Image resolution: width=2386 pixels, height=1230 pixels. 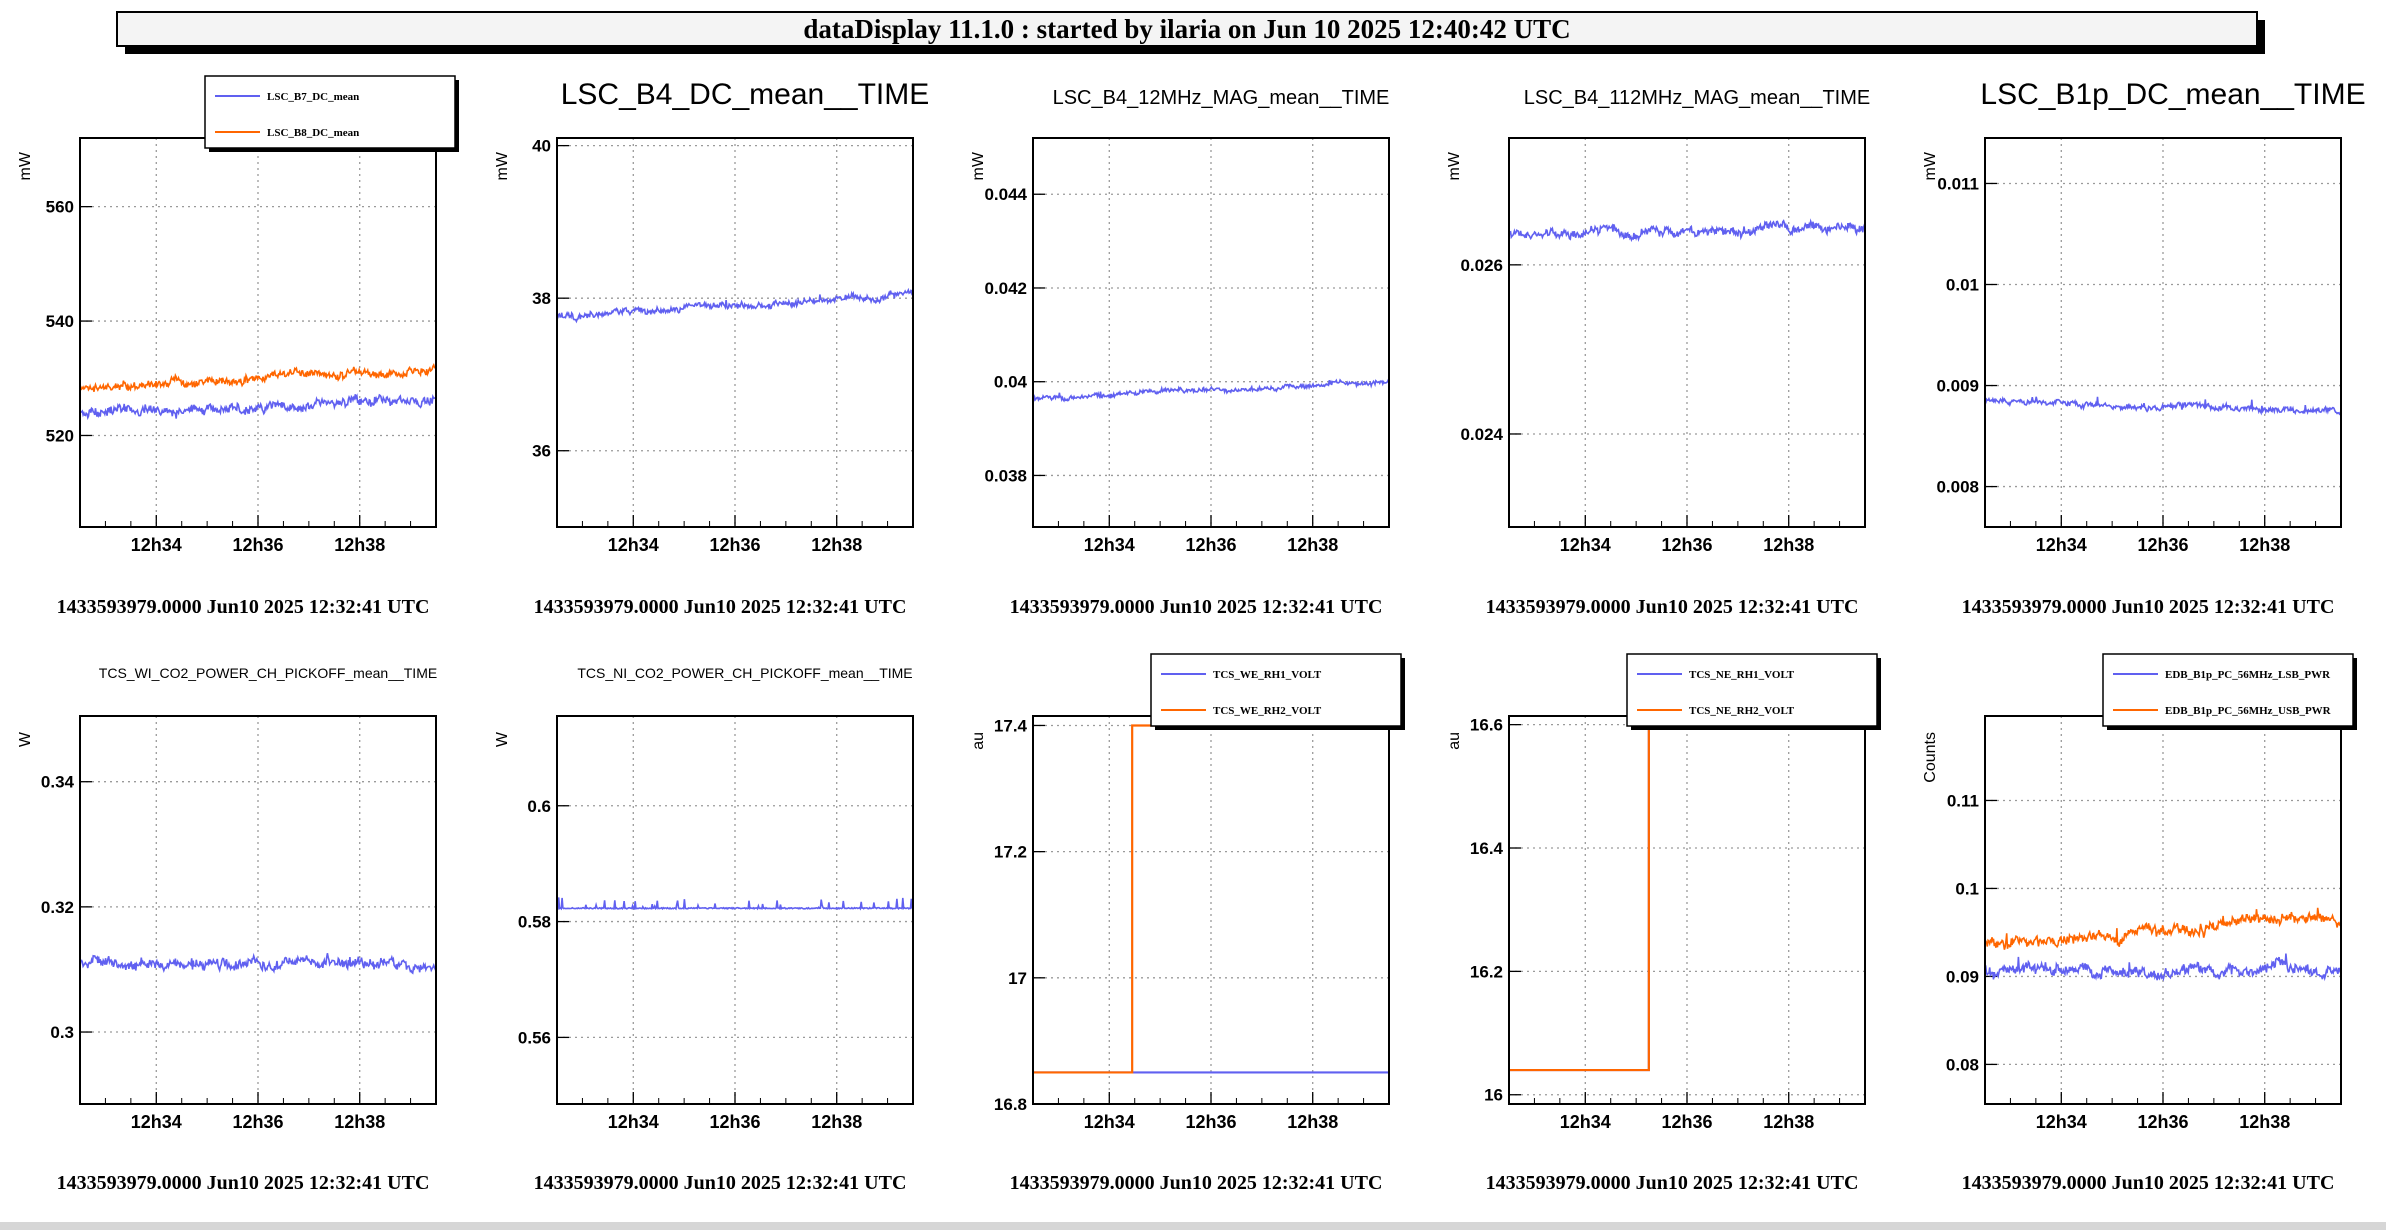 I want to click on ytick-label: 0.009, so click(x=1957, y=386).